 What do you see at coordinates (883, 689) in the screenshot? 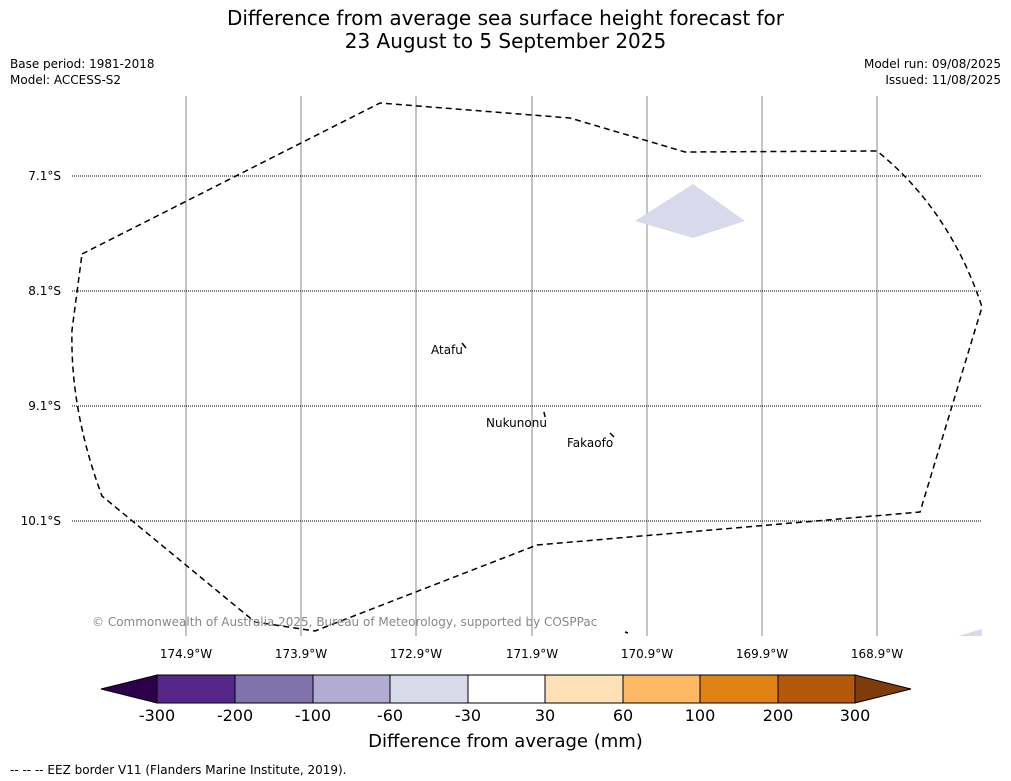
I see `colorbar-high-extension` at bounding box center [883, 689].